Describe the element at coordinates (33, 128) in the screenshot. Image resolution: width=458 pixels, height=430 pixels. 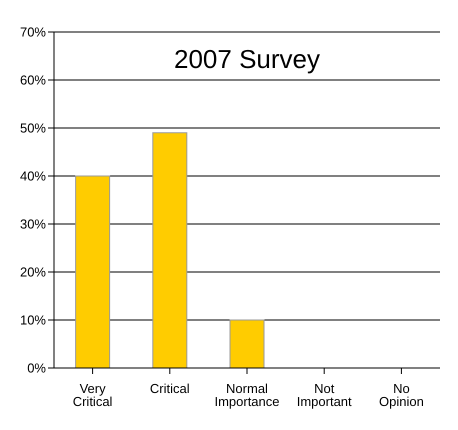
I see `y-tick-label: 50%` at that location.